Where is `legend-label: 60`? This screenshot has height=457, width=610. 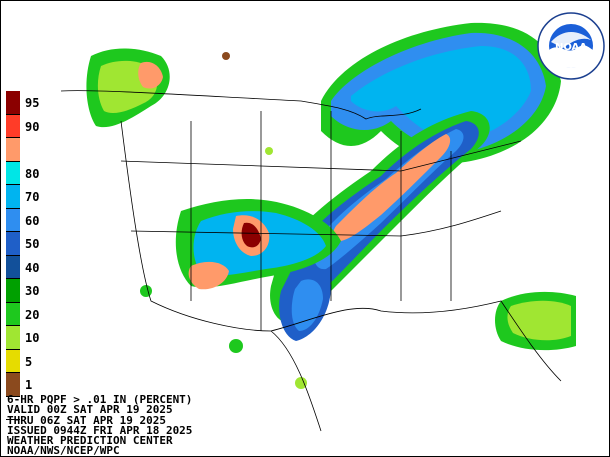 legend-label: 60 is located at coordinates (32, 220).